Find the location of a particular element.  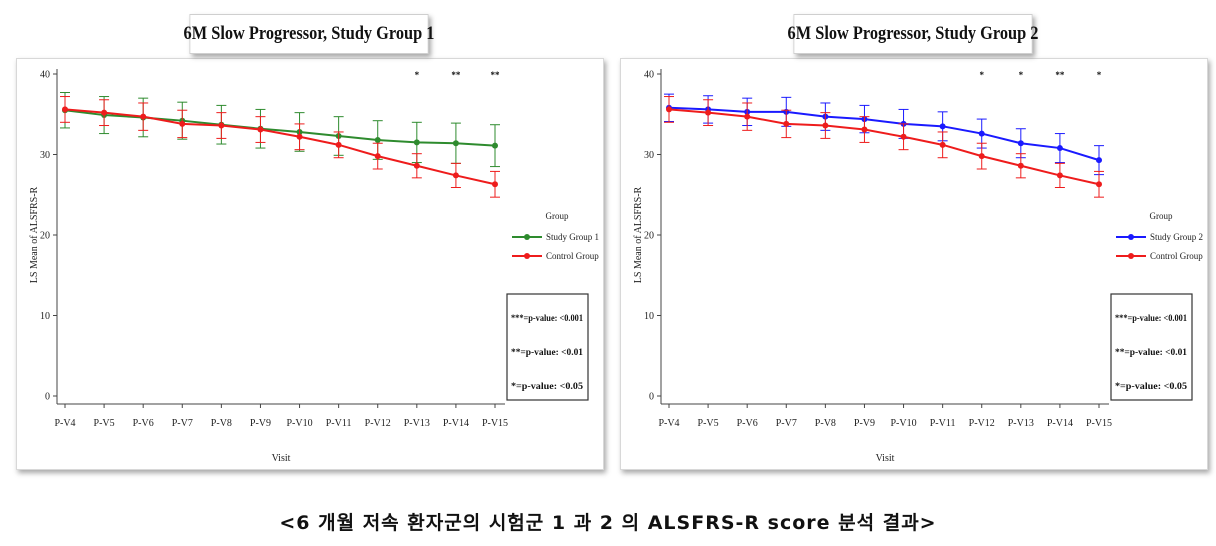

chart-1-y-tick-label: 30 is located at coordinates (45, 155).